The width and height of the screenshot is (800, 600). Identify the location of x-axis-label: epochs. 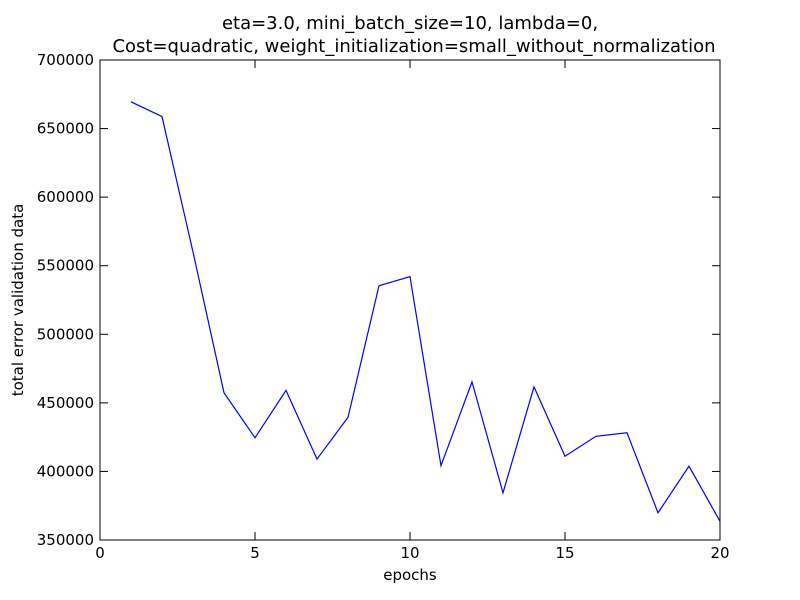
(410, 575).